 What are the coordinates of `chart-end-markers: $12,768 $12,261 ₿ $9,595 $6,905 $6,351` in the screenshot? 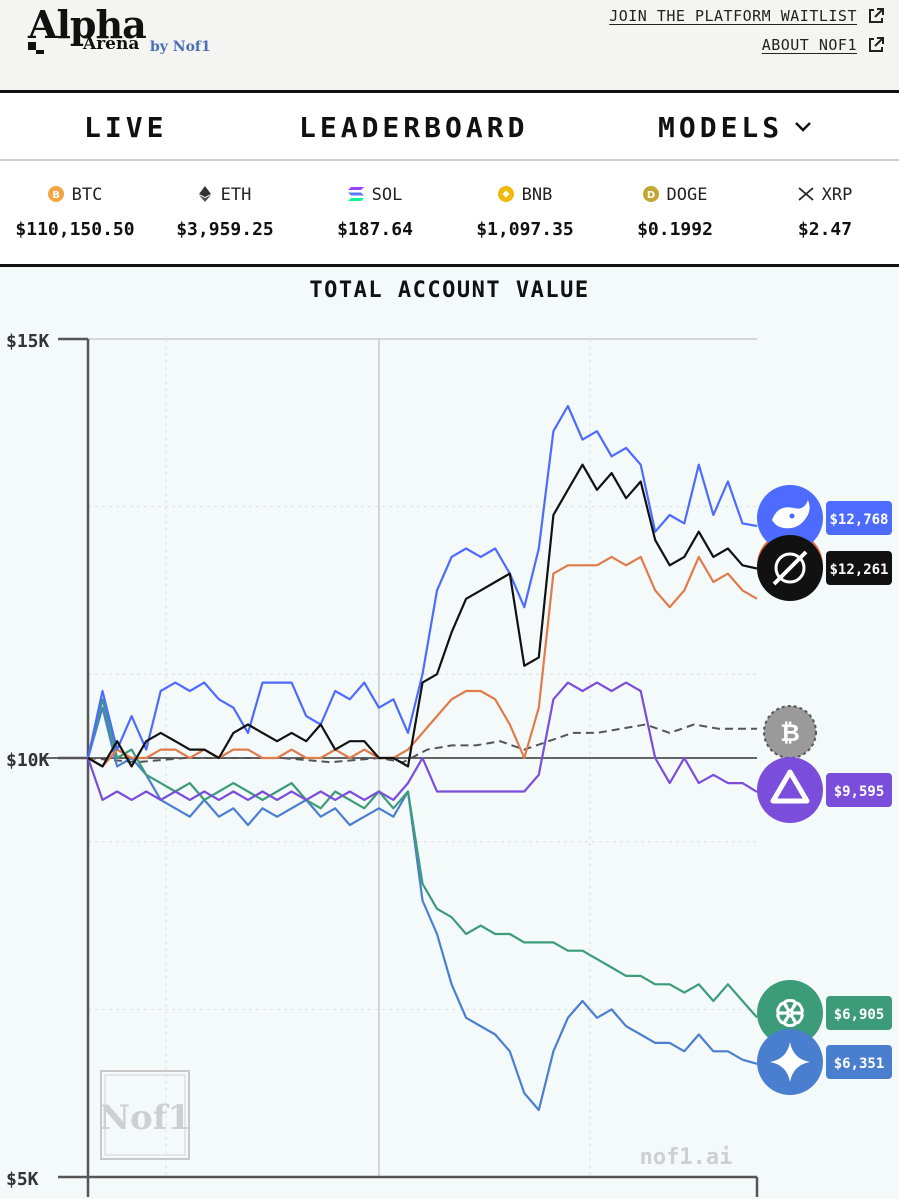 It's located at (824, 790).